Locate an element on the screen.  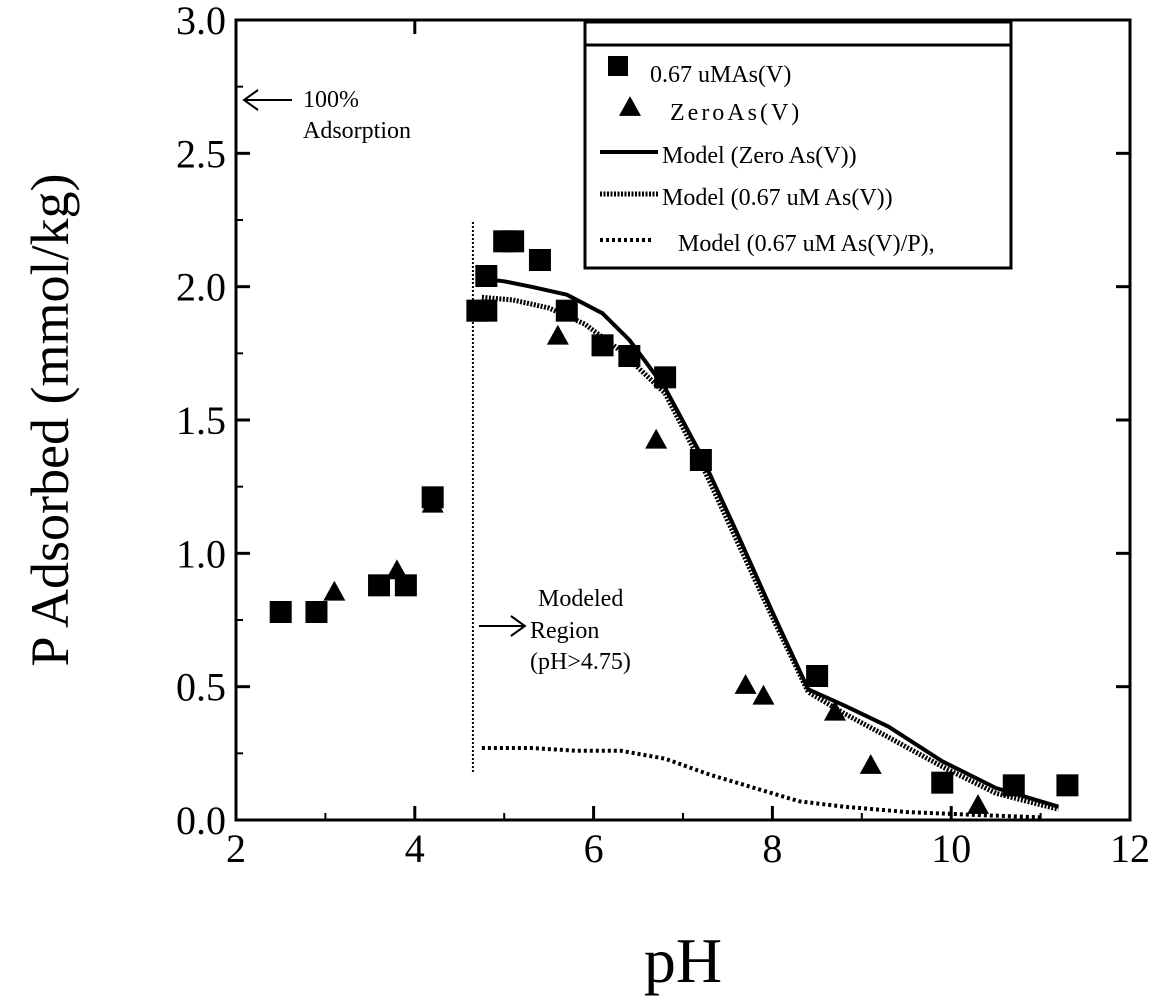
annotation-100-percent: 100% is located at coordinates (331, 100).